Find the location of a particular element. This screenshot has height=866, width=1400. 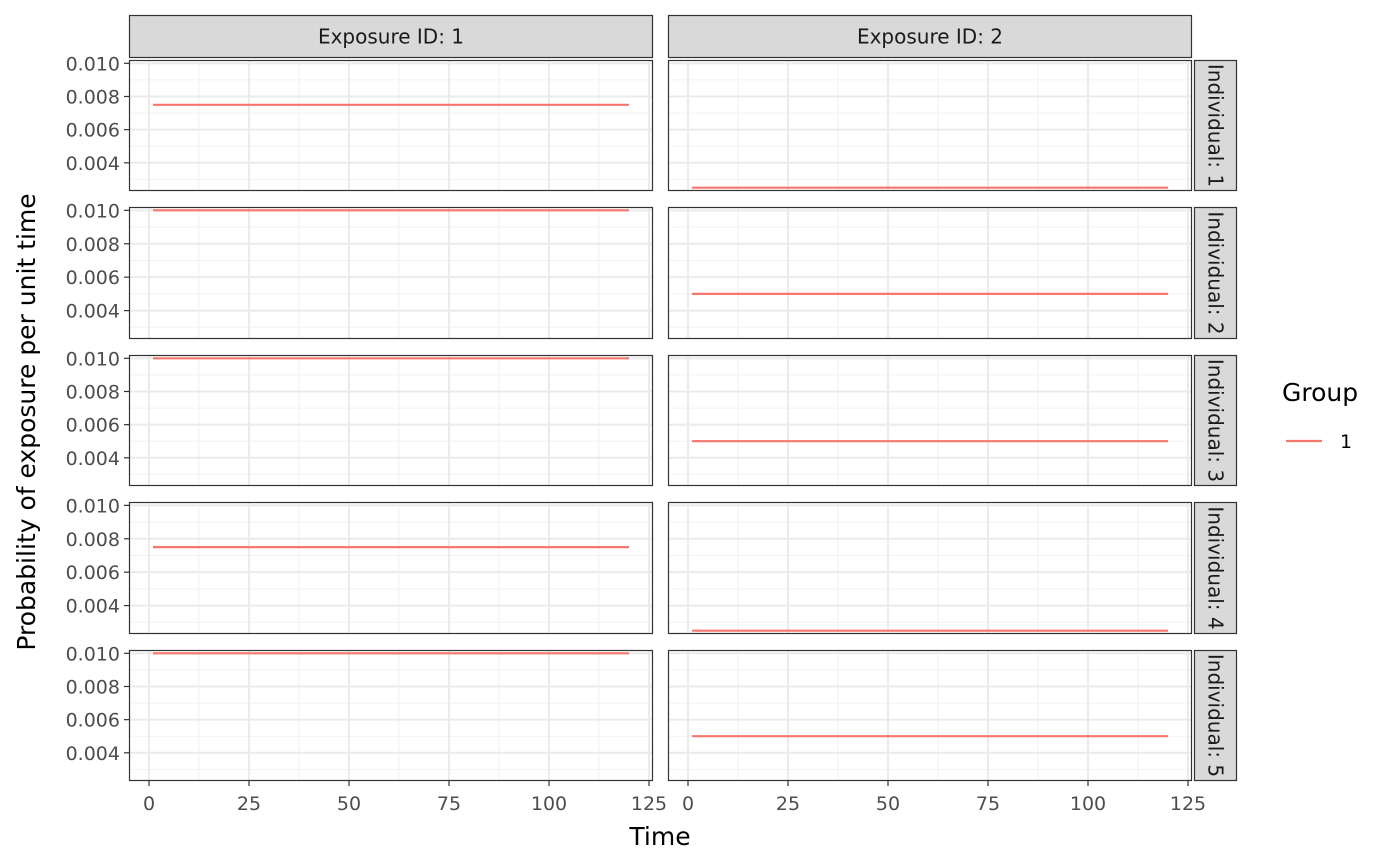

row-strip-label-wrap: Individual: 1 is located at coordinates (1216, 125).